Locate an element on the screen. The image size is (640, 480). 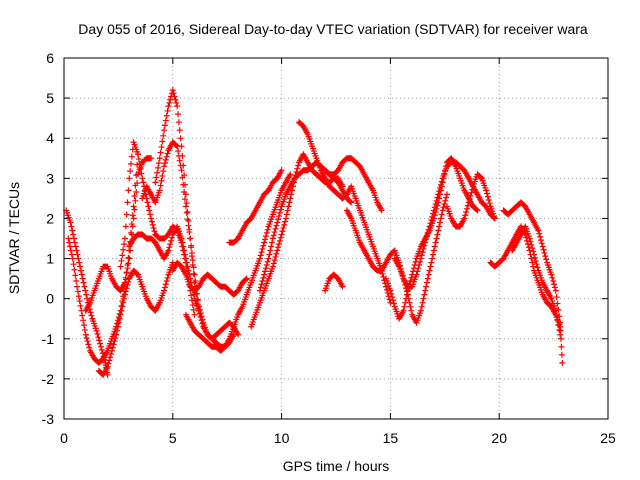
x-tick-label: 15 is located at coordinates (391, 438).